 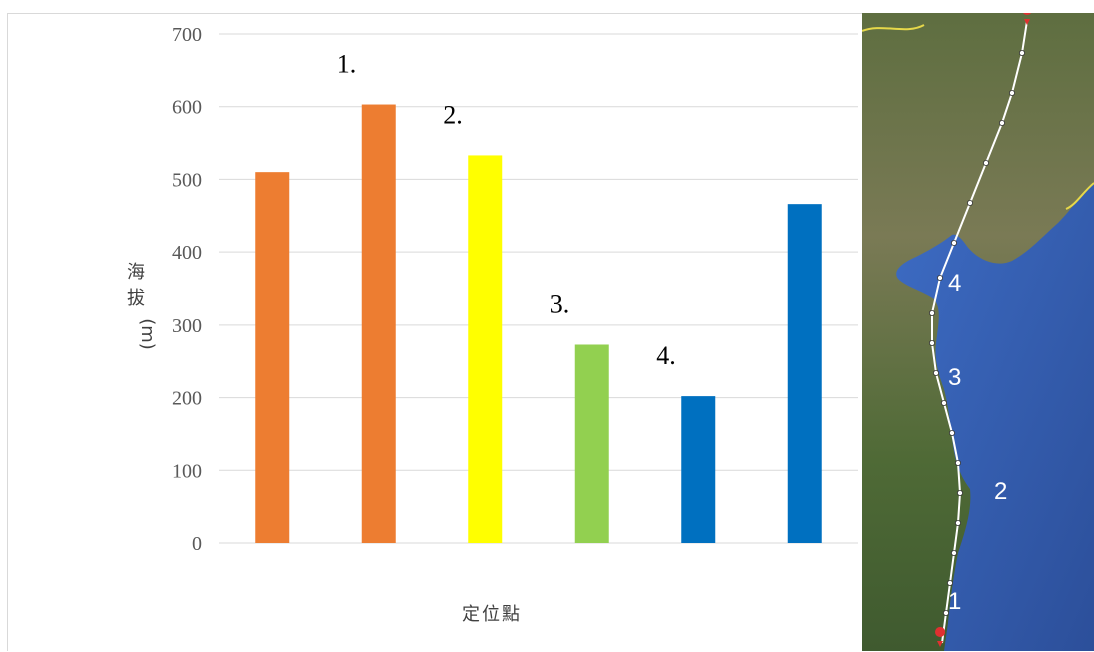 I want to click on y-axis-label-2: 拔, so click(x=136, y=298).